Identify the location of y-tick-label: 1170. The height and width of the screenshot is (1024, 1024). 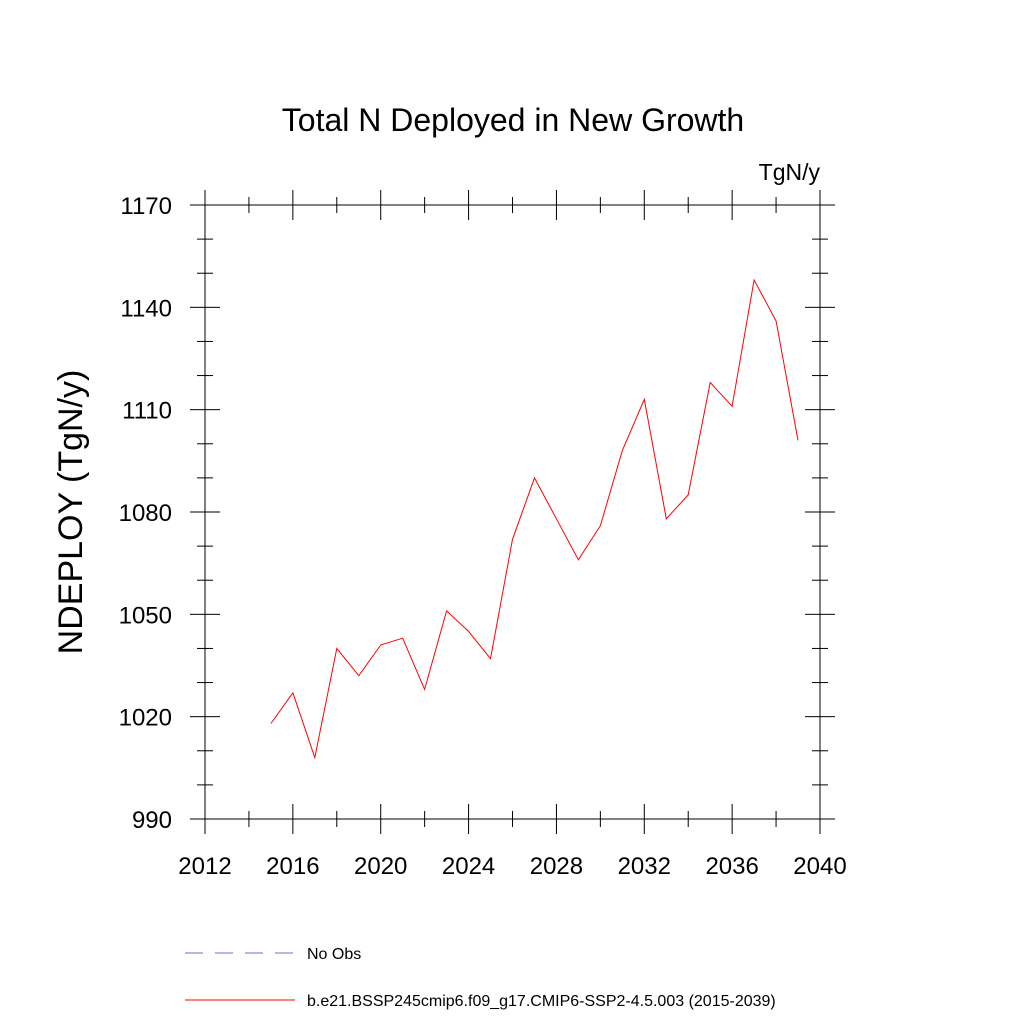
(146, 206).